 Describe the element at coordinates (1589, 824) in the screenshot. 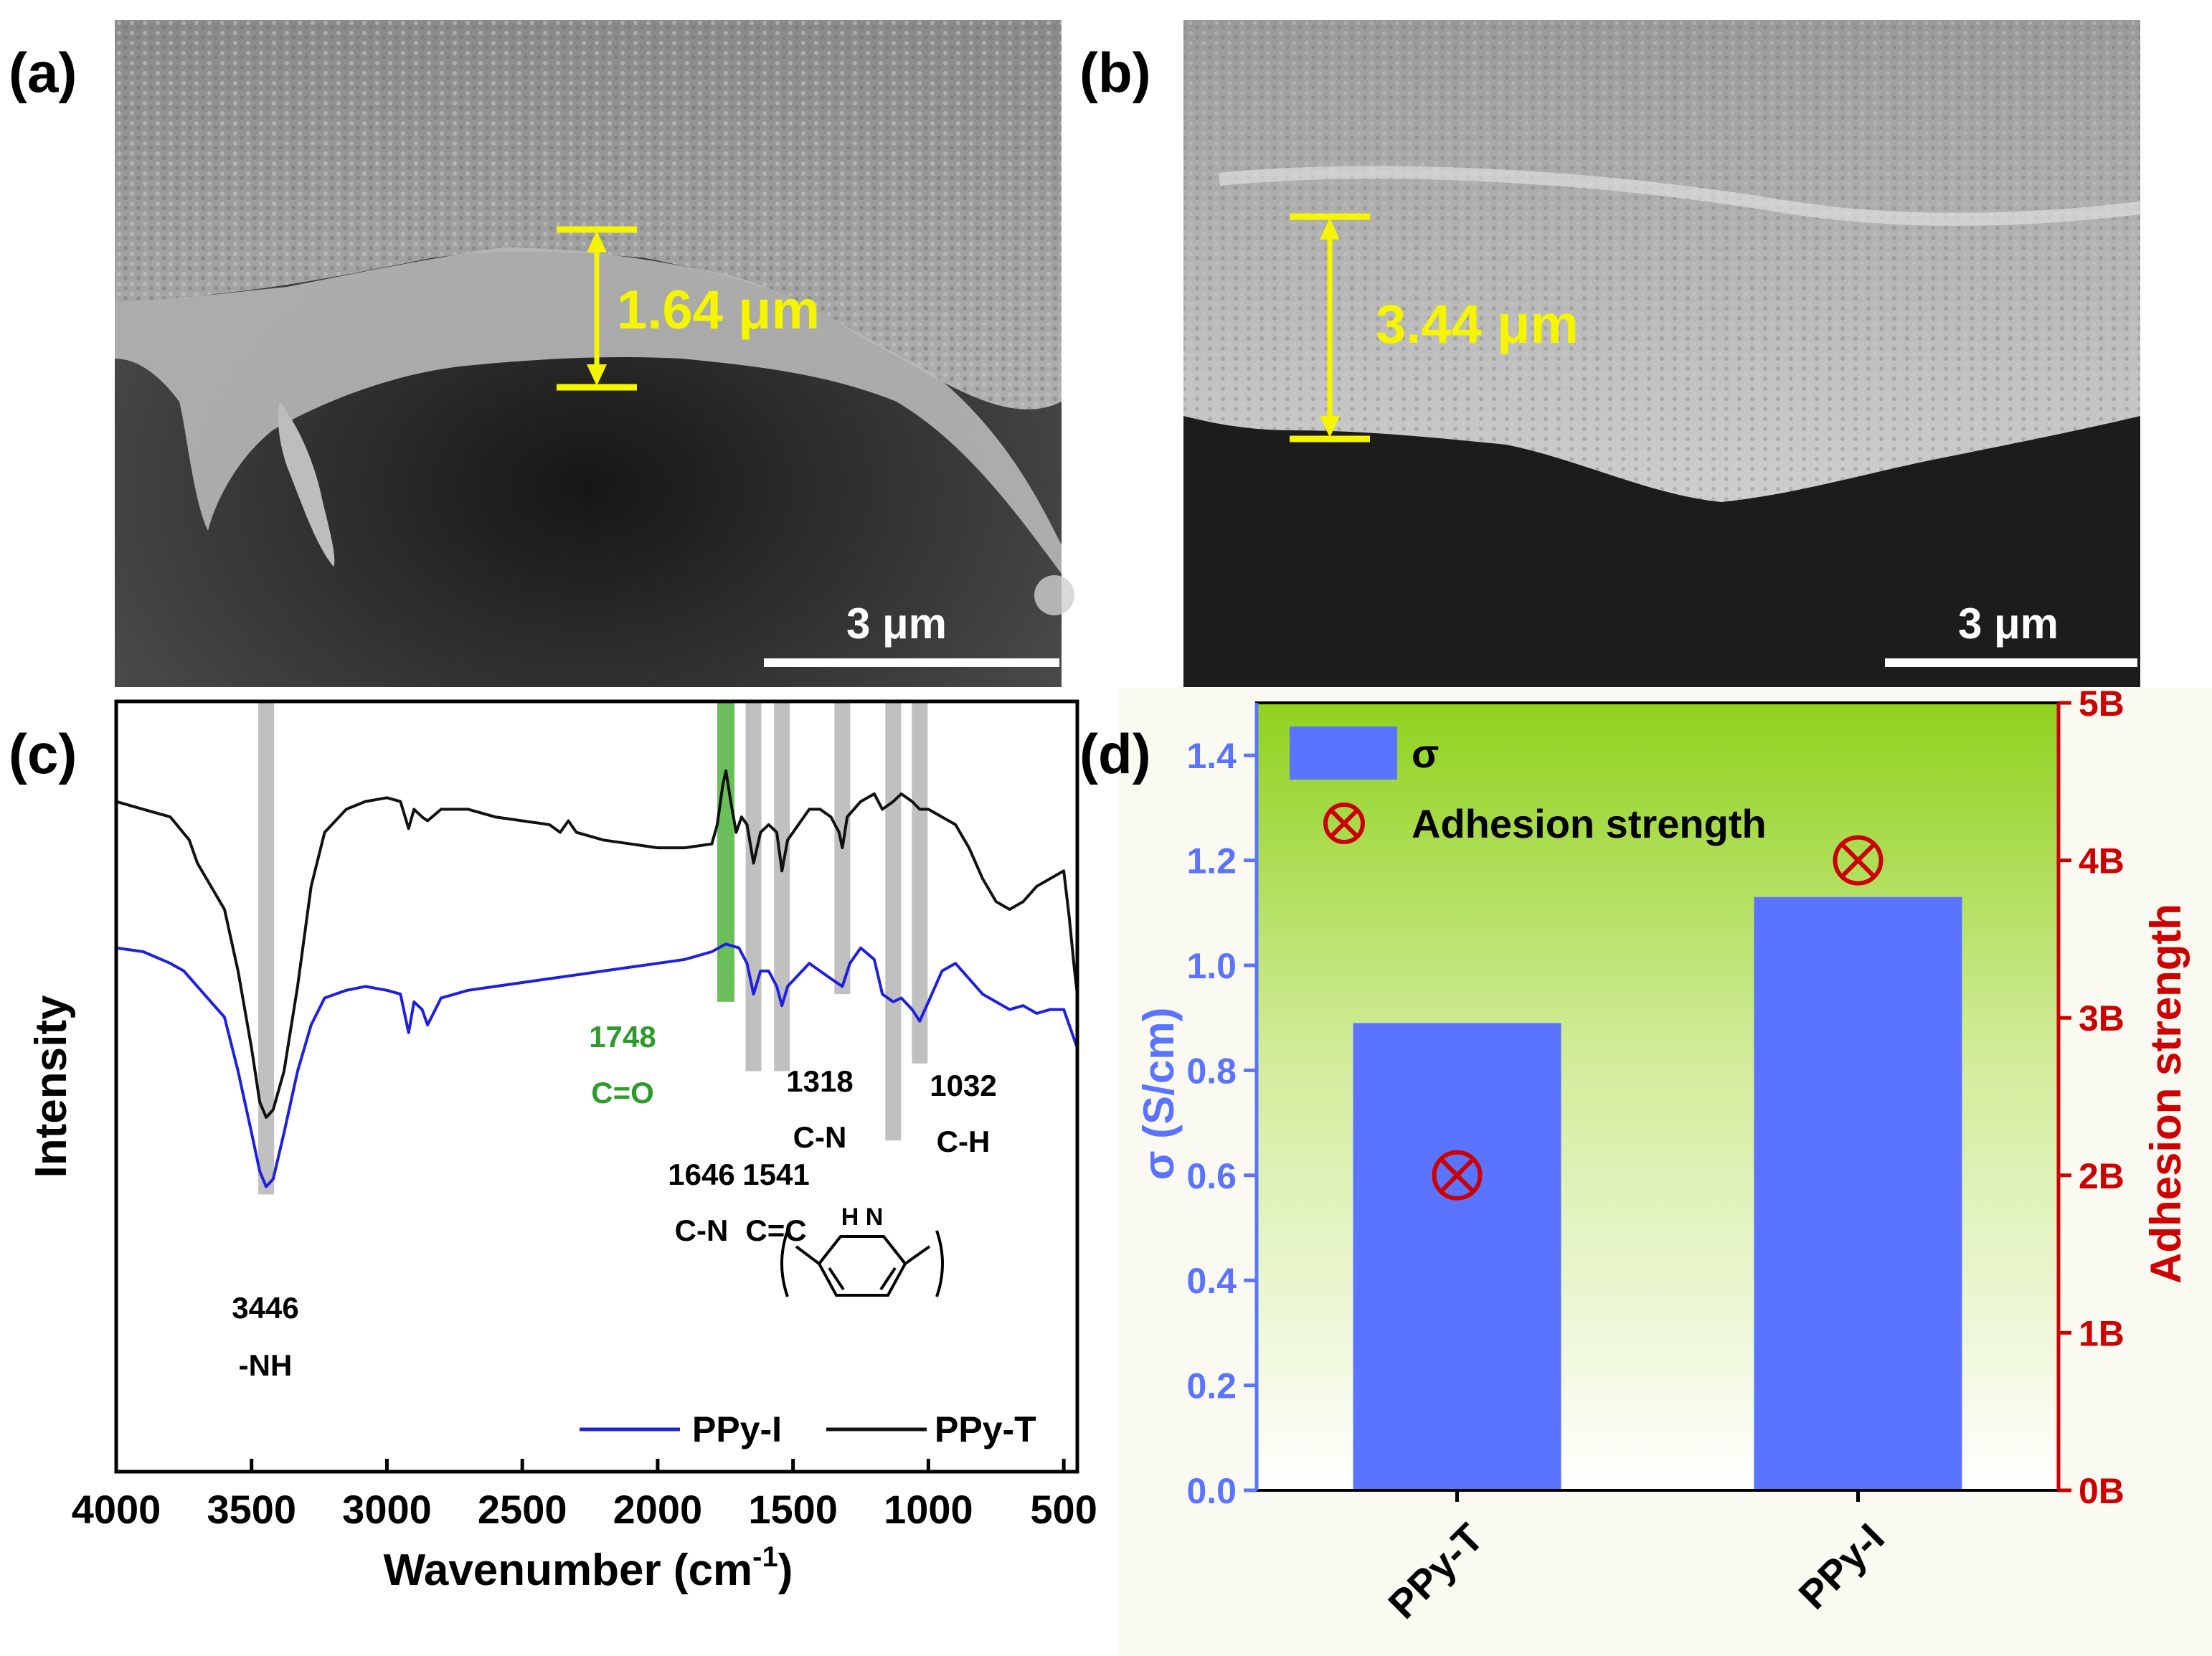

I see `legend-text-adhesion: Adhesion strength` at that location.